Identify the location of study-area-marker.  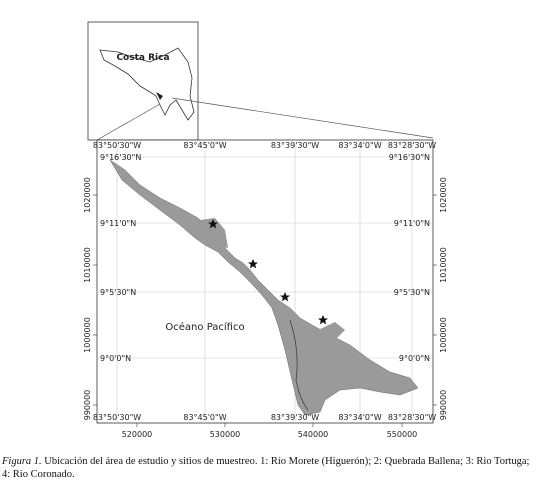
(159, 96).